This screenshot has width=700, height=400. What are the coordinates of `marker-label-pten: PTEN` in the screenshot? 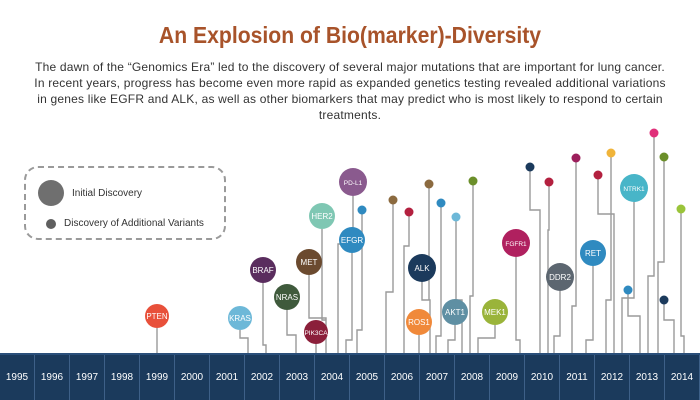 It's located at (157, 316).